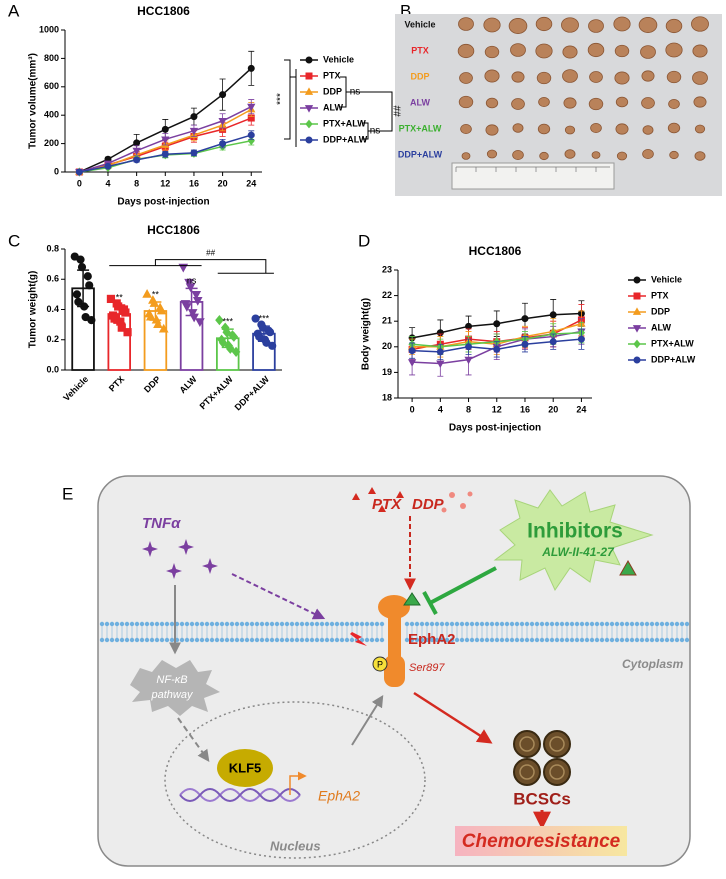  What do you see at coordinates (51, 115) in the screenshot?
I see `y-tick-label: 400` at bounding box center [51, 115].